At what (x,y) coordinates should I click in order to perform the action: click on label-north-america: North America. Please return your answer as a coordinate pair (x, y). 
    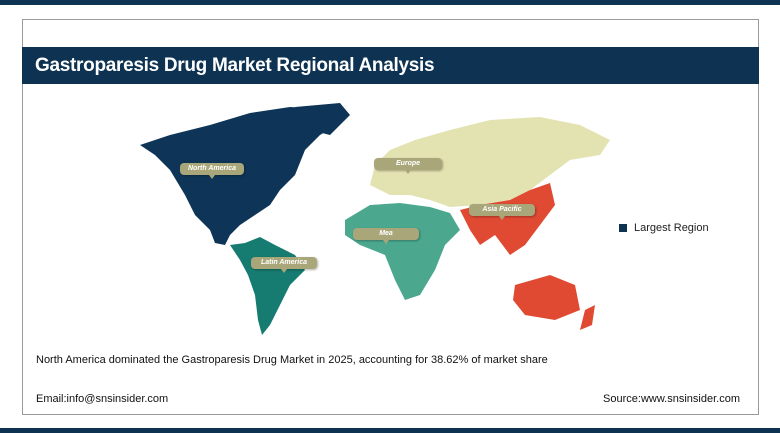
    Looking at the image, I should click on (212, 171).